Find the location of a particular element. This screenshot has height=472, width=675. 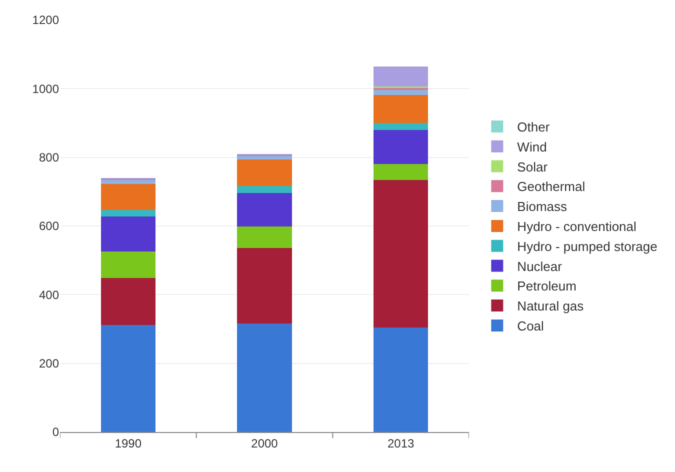

legend-label: Hydro - conventional is located at coordinates (577, 226).